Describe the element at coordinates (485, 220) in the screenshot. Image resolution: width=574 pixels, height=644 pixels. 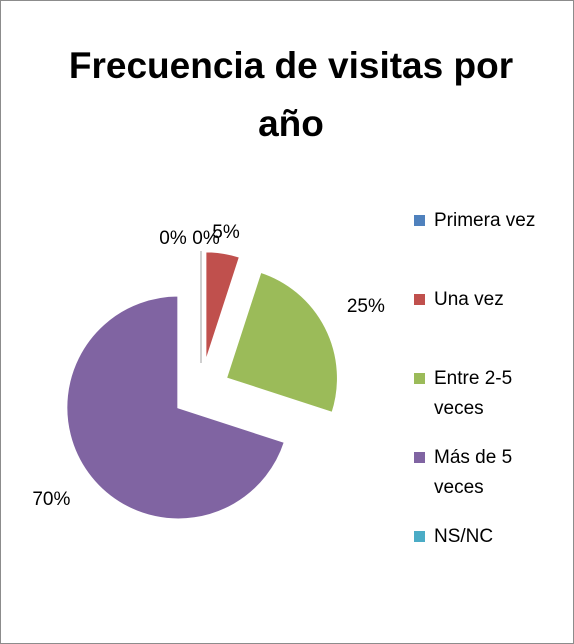
I see `legend-label: Primera vez` at that location.